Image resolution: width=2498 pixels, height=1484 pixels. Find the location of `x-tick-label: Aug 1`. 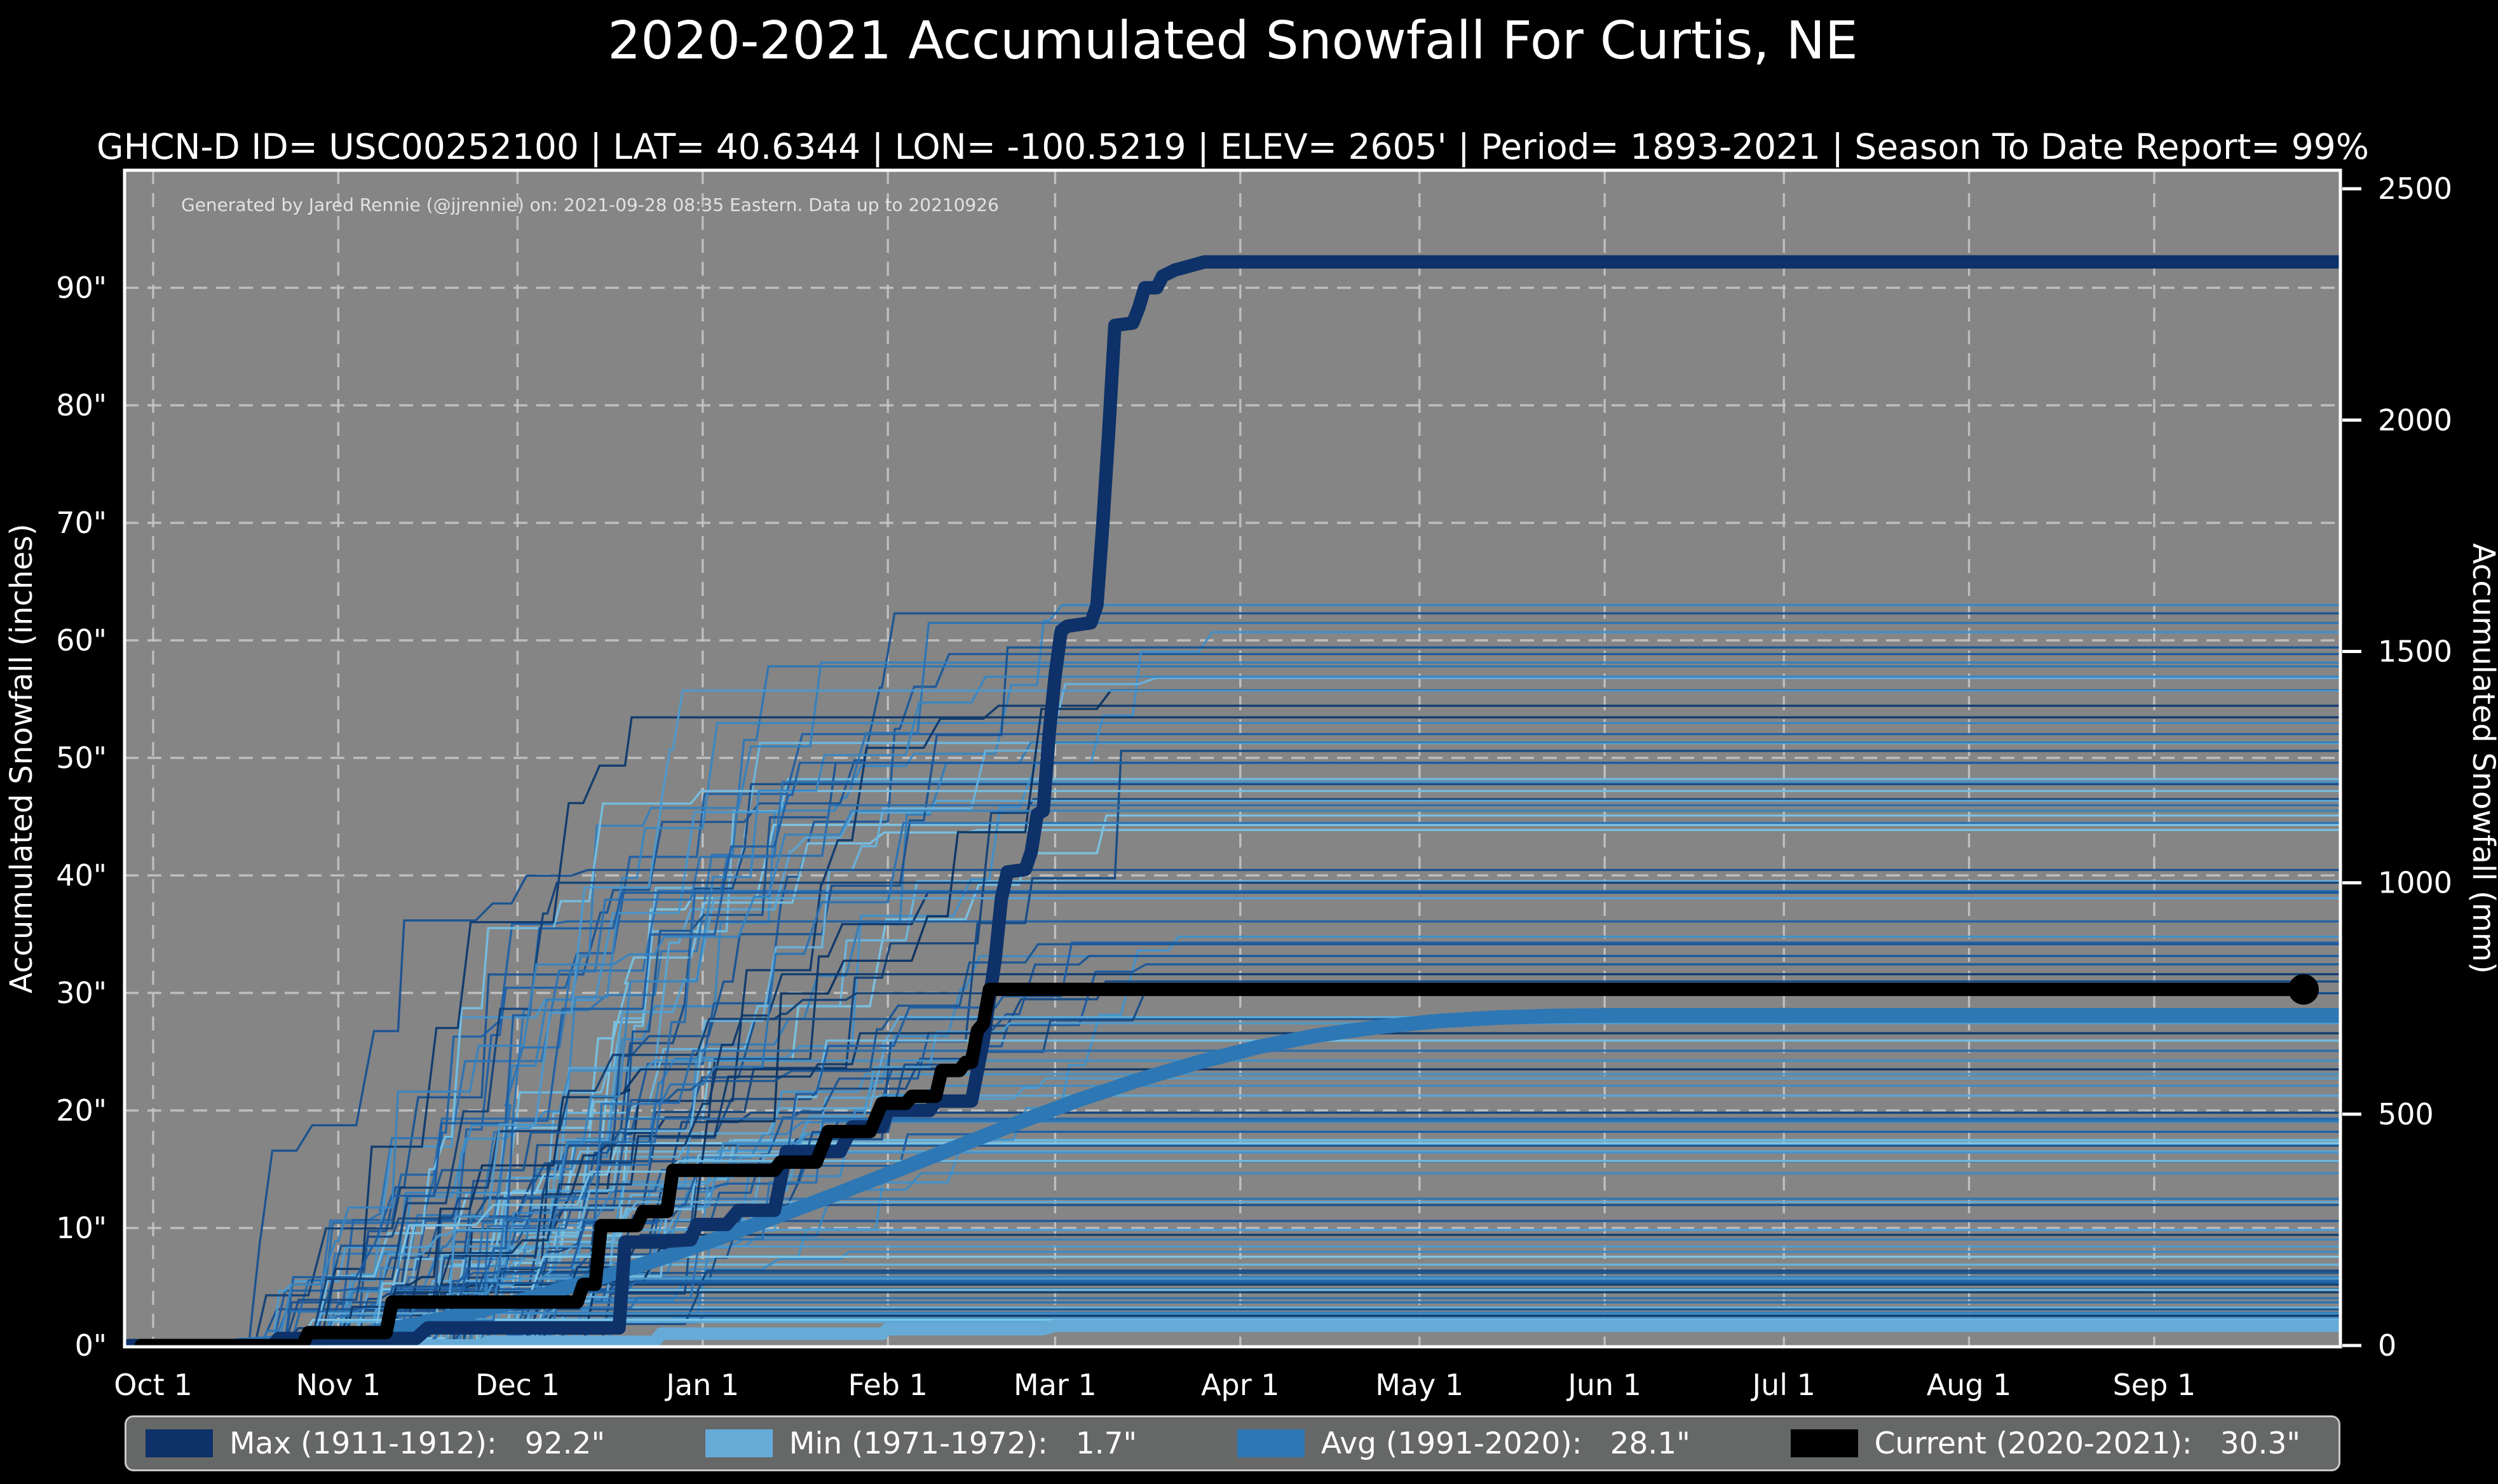

x-tick-label: Aug 1 is located at coordinates (1969, 1385).